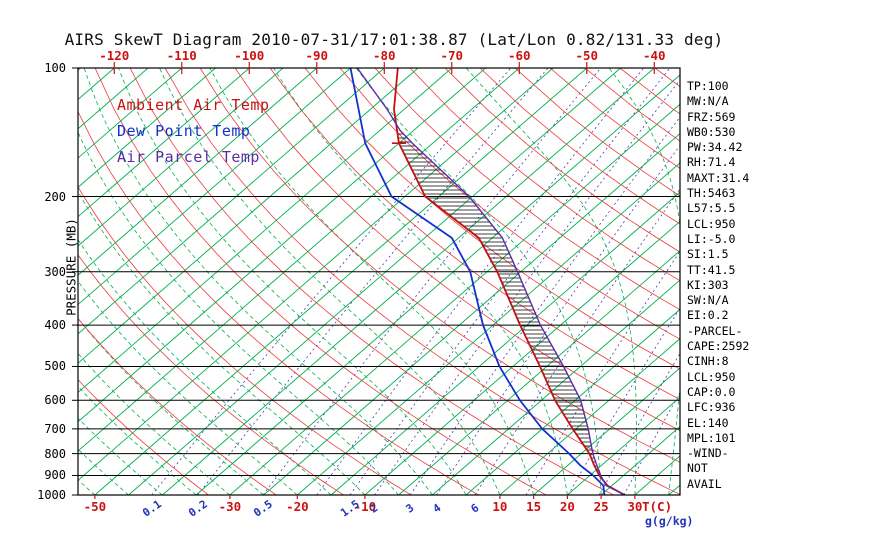  Describe the element at coordinates (711, 437) in the screenshot. I see `stat-line: MPL:101` at that location.